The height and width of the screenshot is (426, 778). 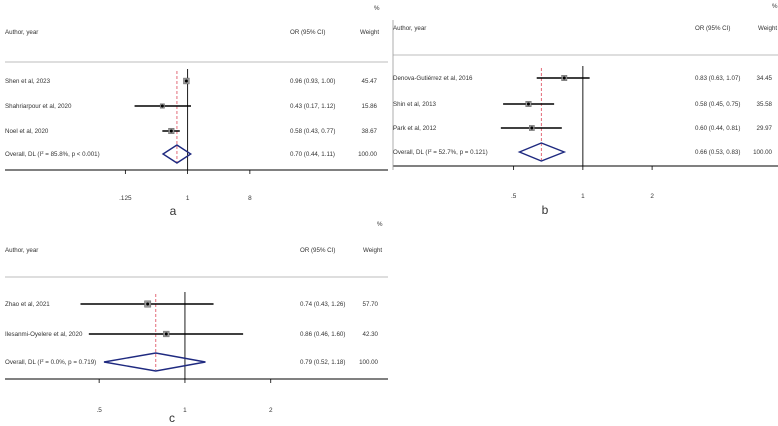 I want to click on study-label: Shahriarpour et al, 2020, so click(x=38, y=106).